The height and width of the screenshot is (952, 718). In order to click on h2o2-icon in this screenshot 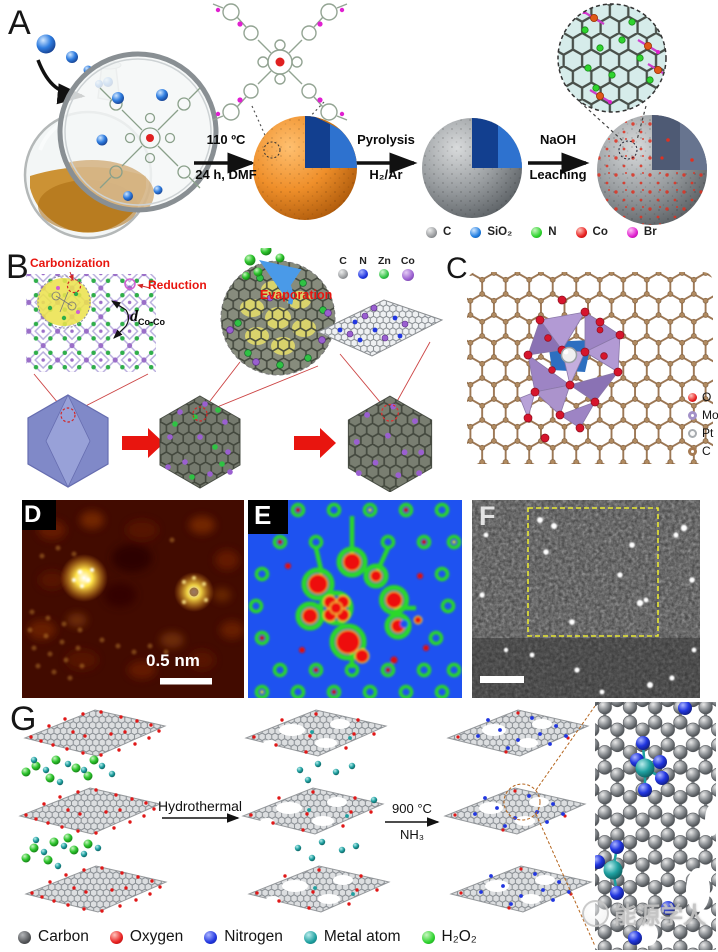, I will do `click(428, 937)`.